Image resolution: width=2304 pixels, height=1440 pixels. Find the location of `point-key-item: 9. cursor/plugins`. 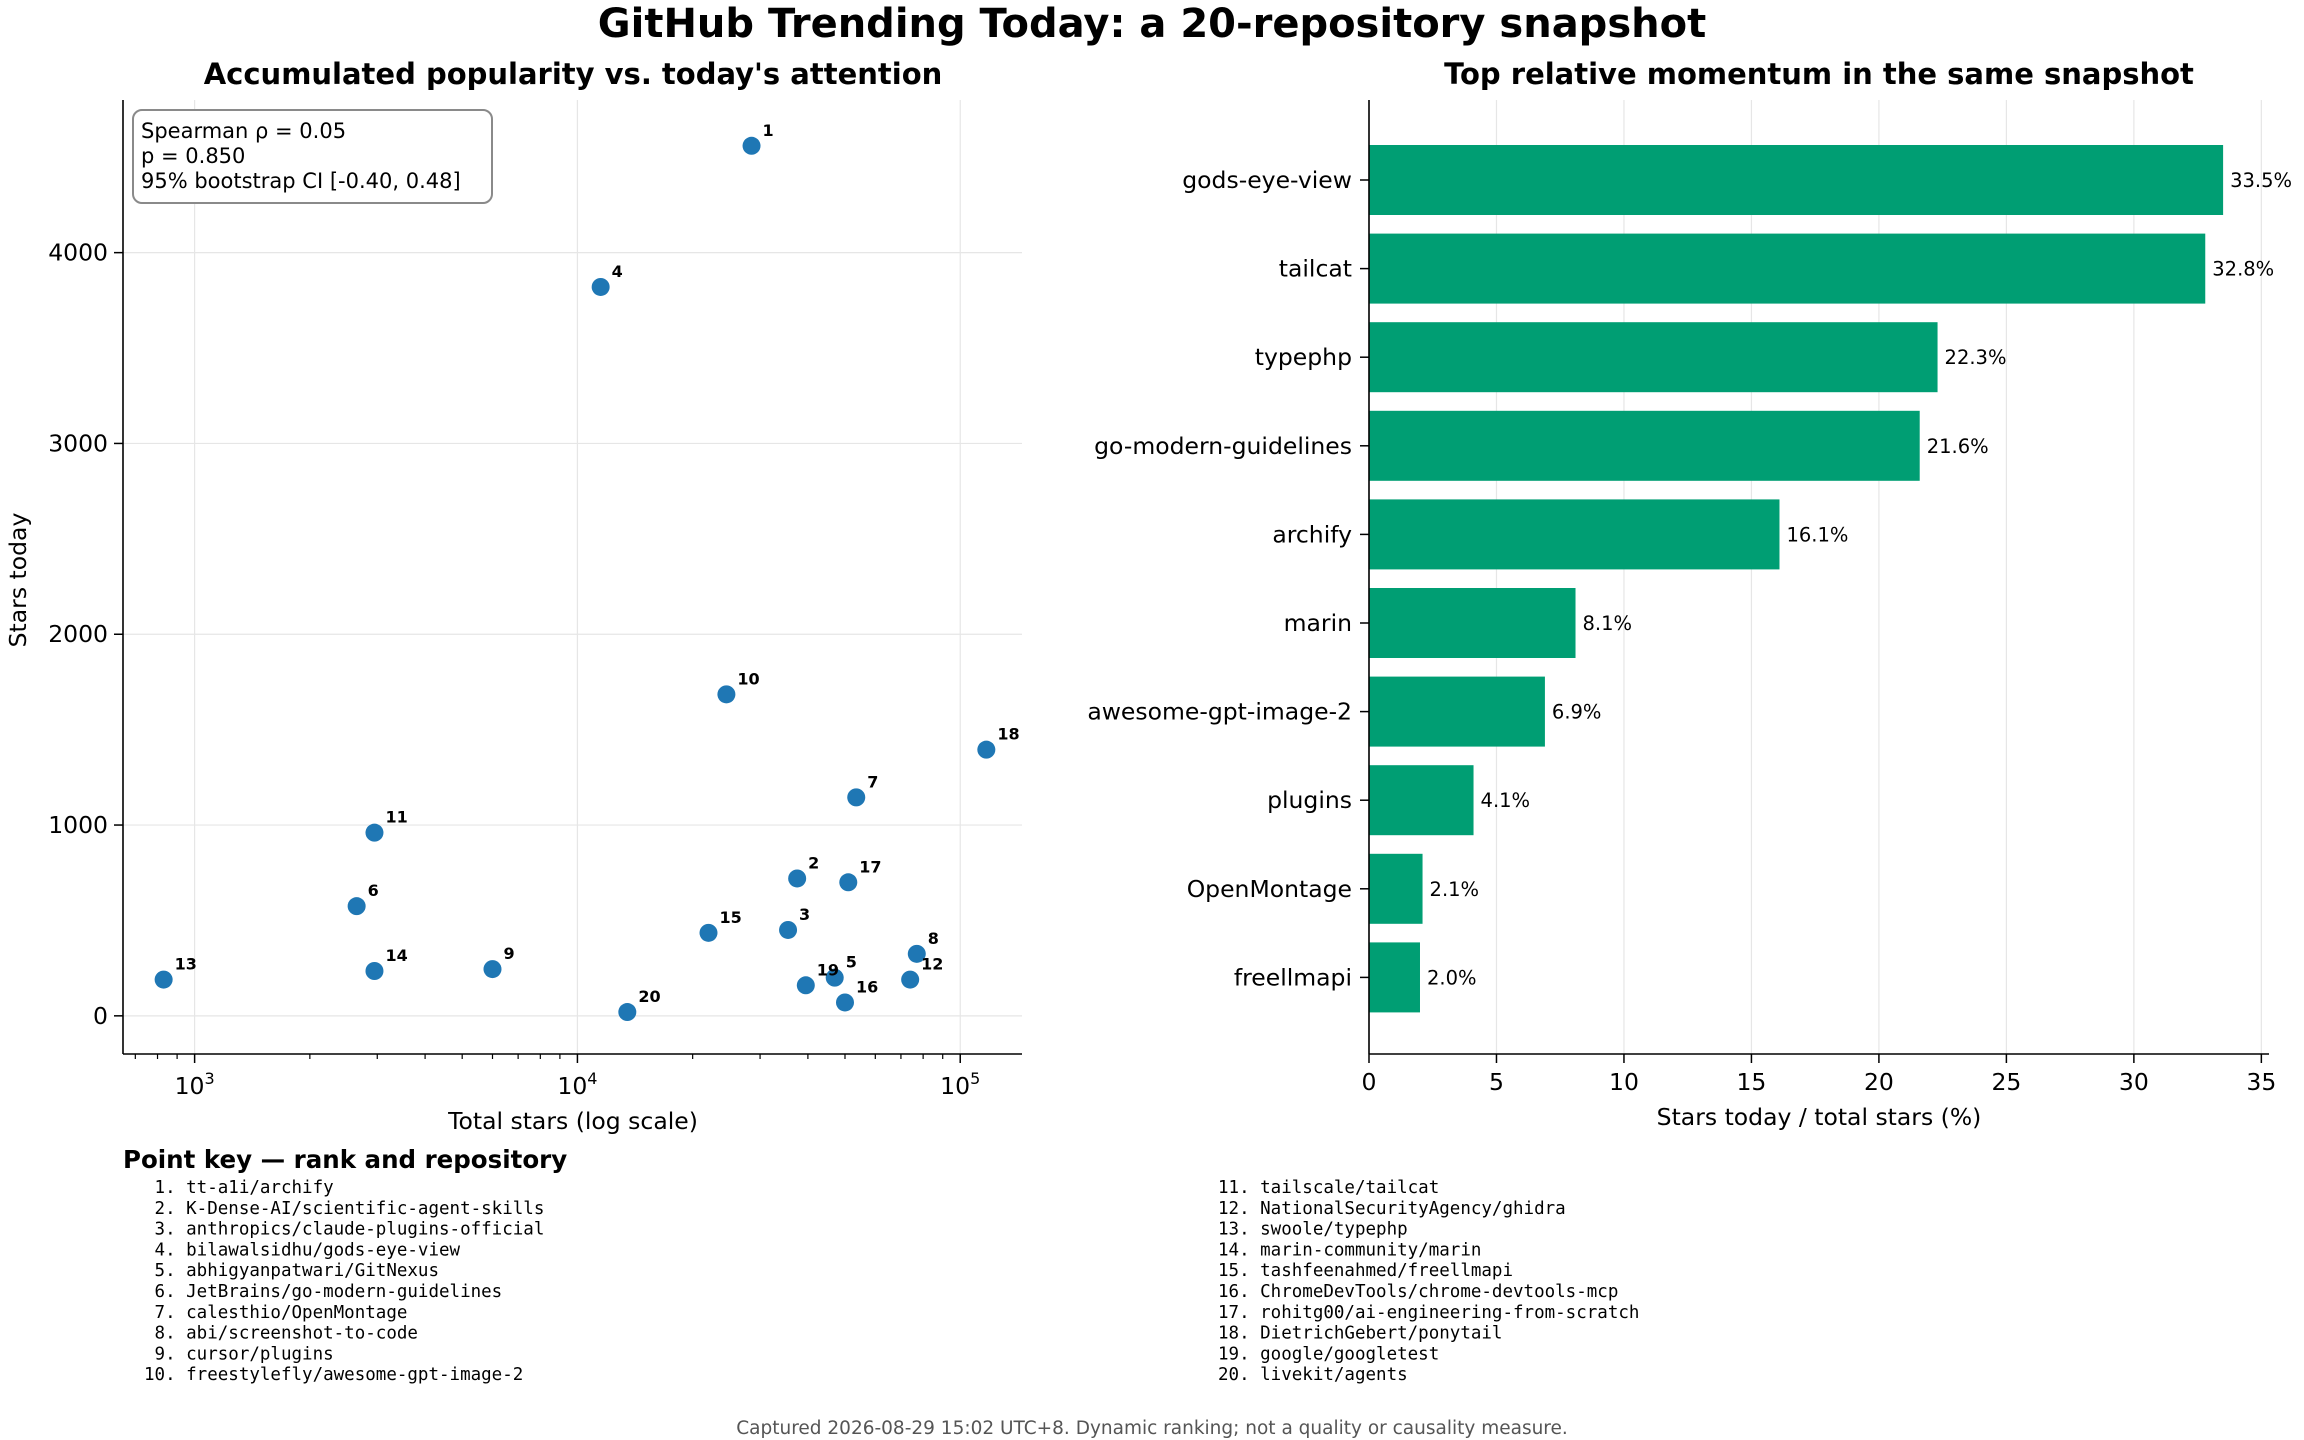

point-key-item: 9. cursor/plugins is located at coordinates (239, 1354).